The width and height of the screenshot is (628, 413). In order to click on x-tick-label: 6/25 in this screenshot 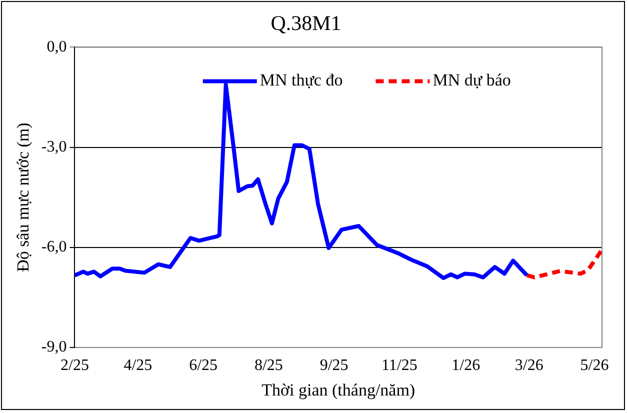, I will do `click(203, 365)`.